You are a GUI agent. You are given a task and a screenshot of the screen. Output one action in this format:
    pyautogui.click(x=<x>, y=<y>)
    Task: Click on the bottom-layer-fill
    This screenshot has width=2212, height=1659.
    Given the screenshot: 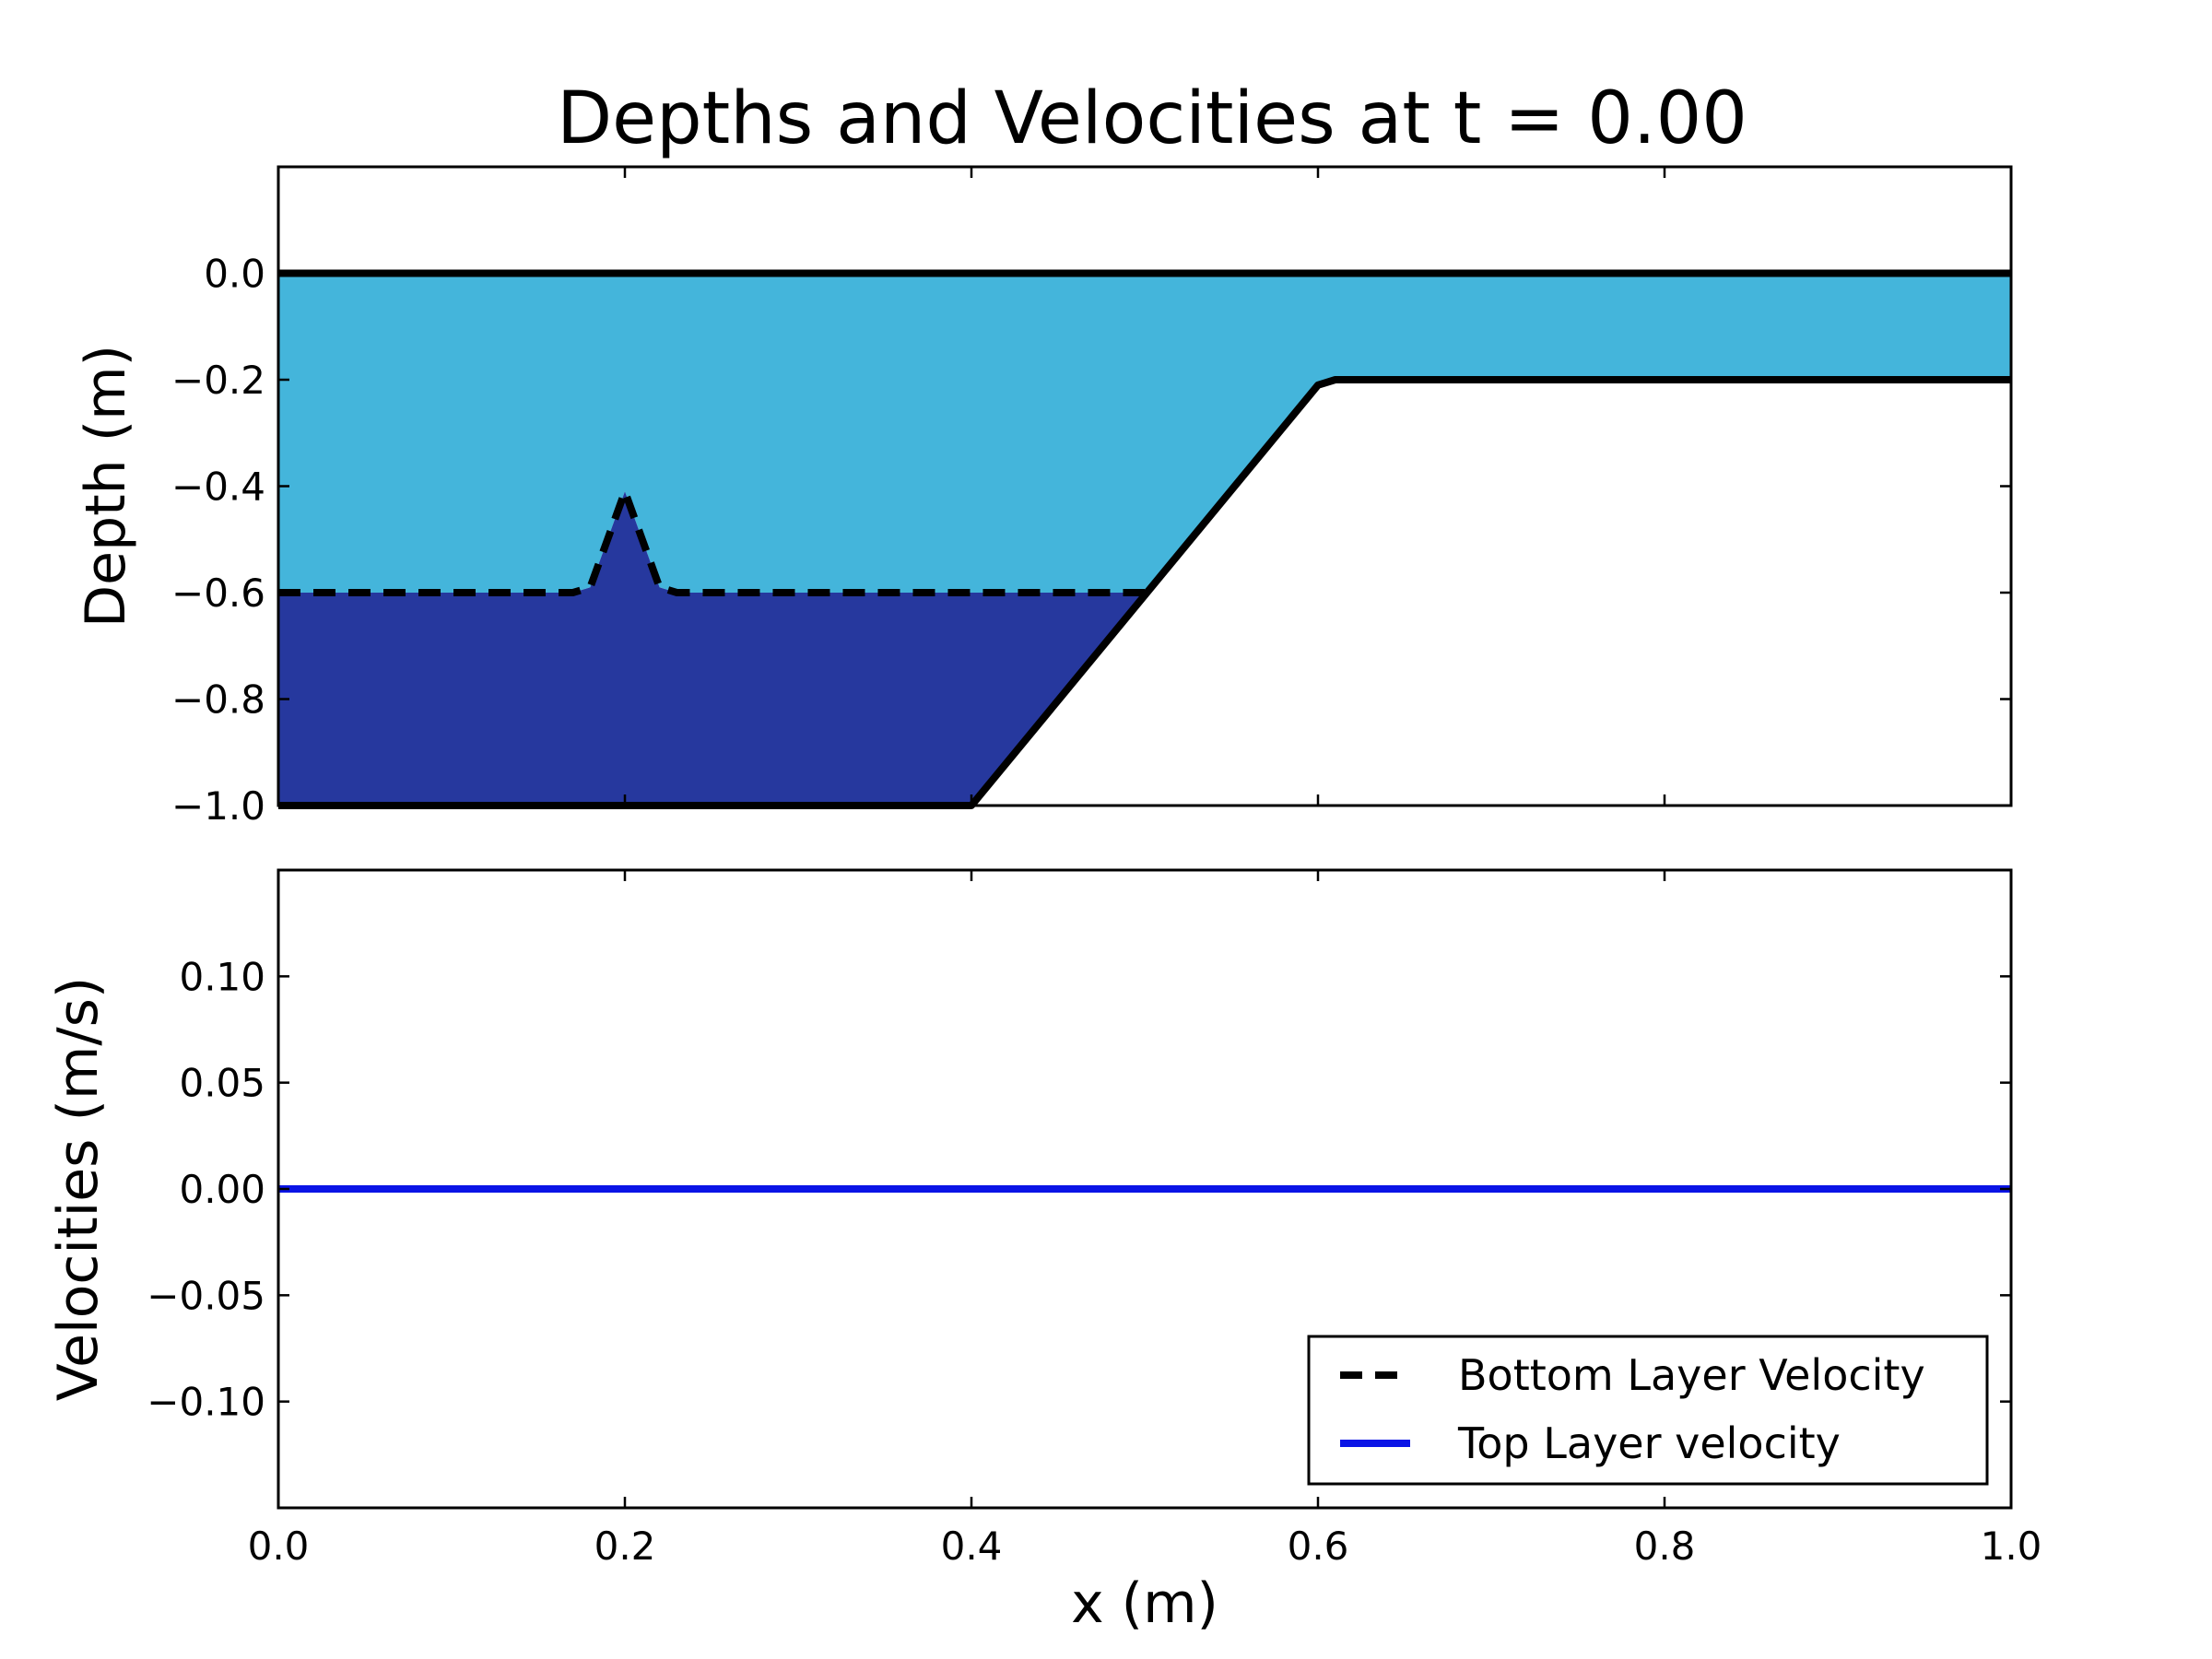 What is the action you would take?
    pyautogui.click(x=711, y=648)
    